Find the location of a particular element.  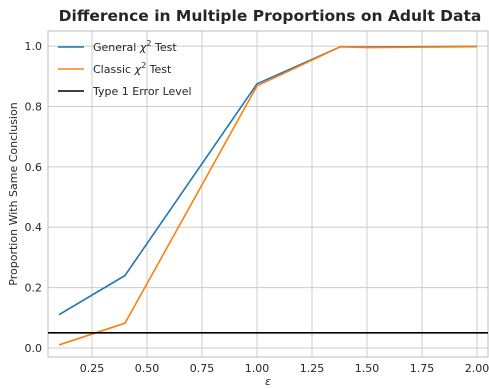

x-tick-label: 1.75 is located at coordinates (422, 368).